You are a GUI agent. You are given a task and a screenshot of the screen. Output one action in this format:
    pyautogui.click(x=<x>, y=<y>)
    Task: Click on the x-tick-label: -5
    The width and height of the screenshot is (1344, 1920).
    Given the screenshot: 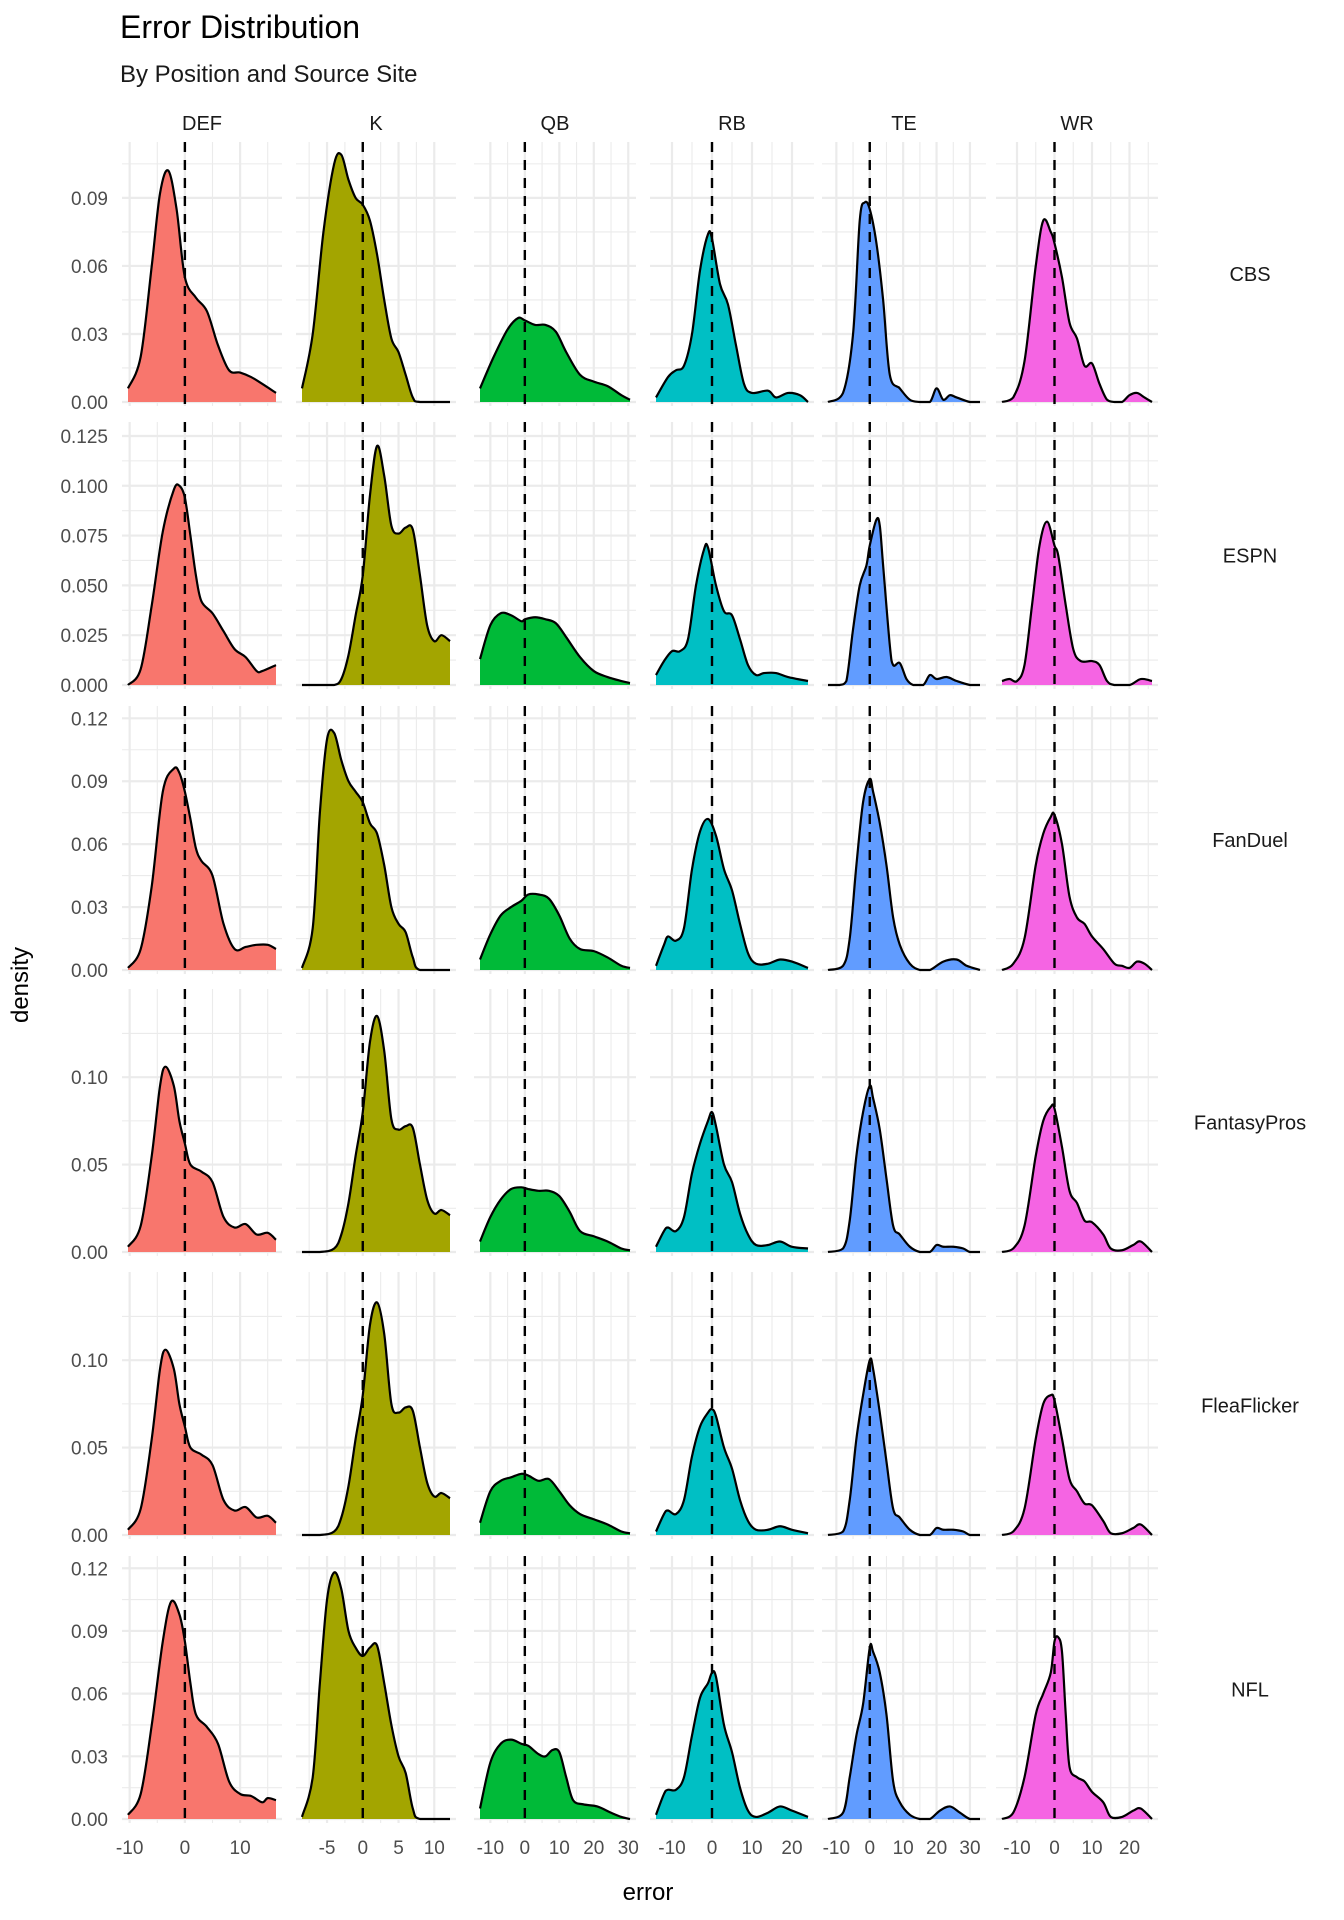 What is the action you would take?
    pyautogui.click(x=327, y=1848)
    